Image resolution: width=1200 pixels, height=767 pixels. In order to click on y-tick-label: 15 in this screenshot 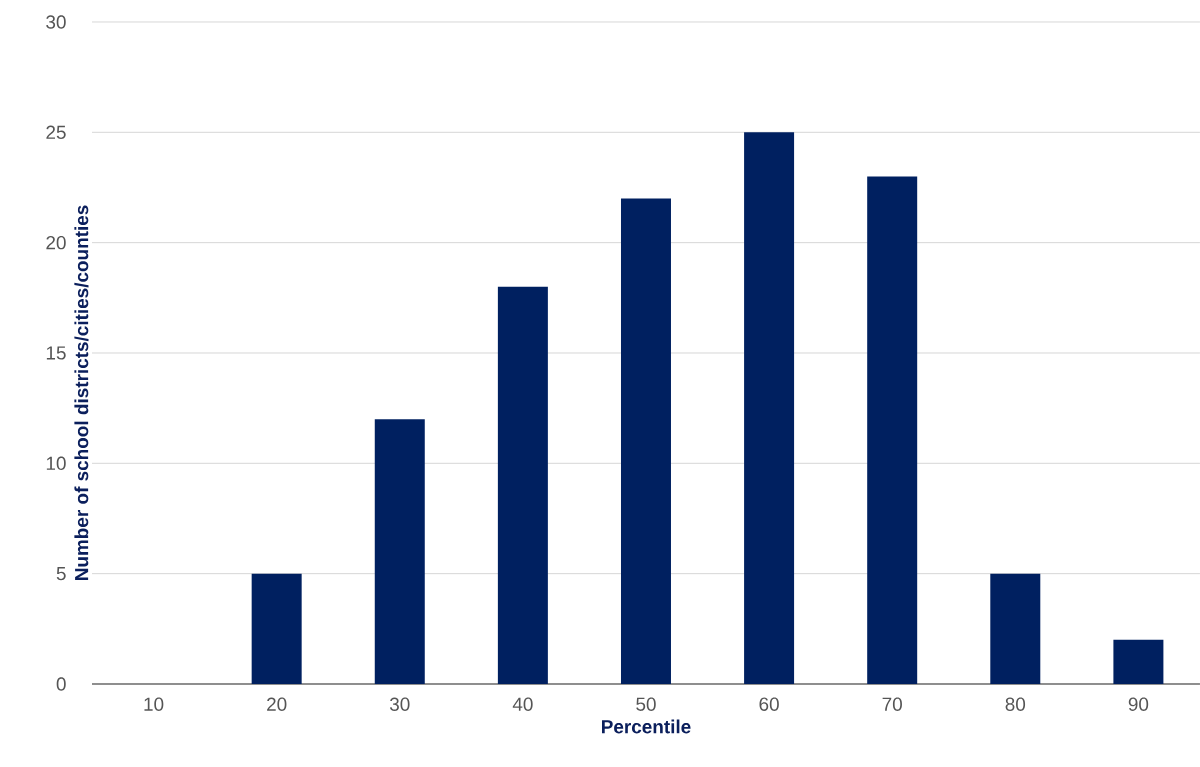, I will do `click(56, 353)`.